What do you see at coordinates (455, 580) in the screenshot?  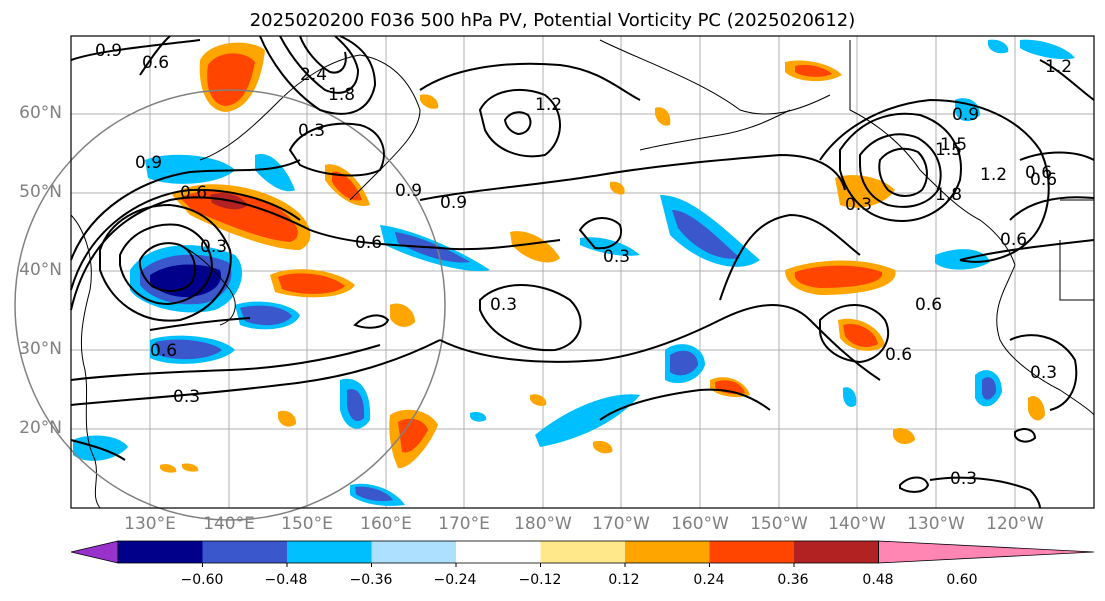 I see `colorbar-tick-label: −0.24` at bounding box center [455, 580].